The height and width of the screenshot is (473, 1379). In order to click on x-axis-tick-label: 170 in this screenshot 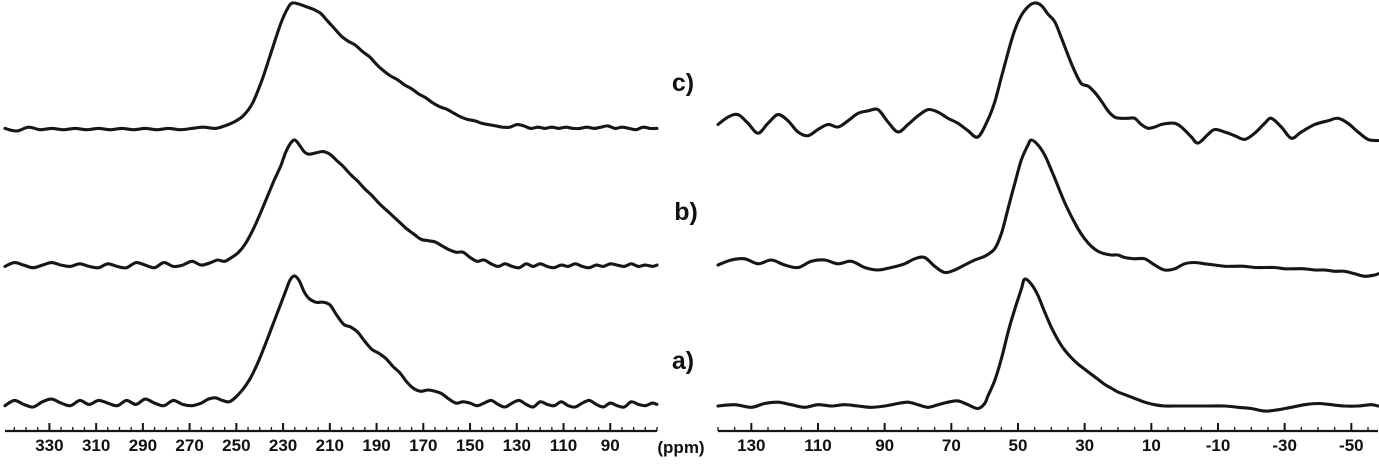, I will do `click(423, 445)`.